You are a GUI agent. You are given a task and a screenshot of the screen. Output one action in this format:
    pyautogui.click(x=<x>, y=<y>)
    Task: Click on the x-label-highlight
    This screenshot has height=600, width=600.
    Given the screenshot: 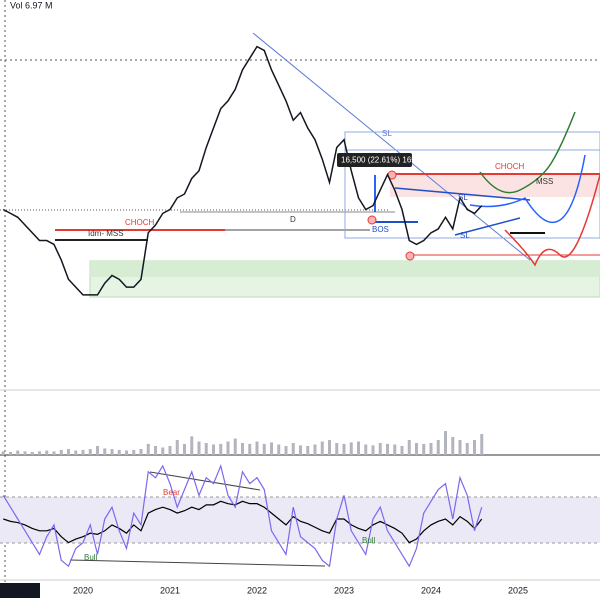 What is the action you would take?
    pyautogui.click(x=20, y=590)
    